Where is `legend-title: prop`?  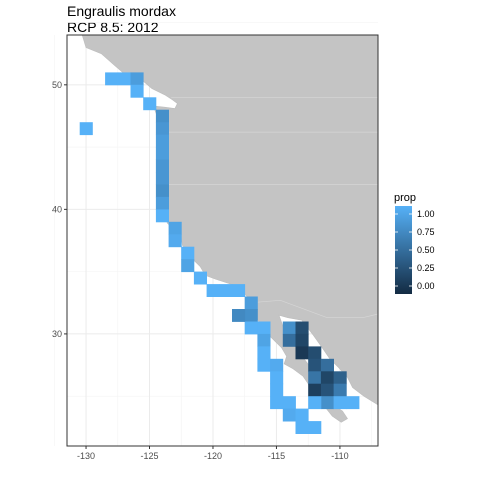 legend-title: prop is located at coordinates (405, 198).